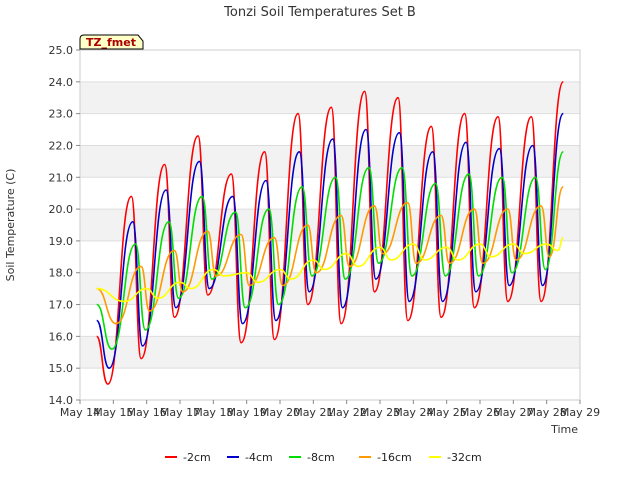  What do you see at coordinates (413, 412) in the screenshot?
I see `x-tick-label: May 24` at bounding box center [413, 412].